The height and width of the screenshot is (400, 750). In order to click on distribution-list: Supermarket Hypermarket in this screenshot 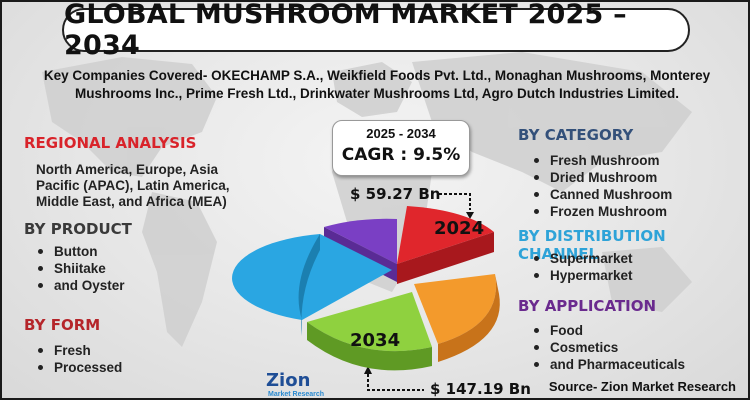, I will do `click(581, 267)`.